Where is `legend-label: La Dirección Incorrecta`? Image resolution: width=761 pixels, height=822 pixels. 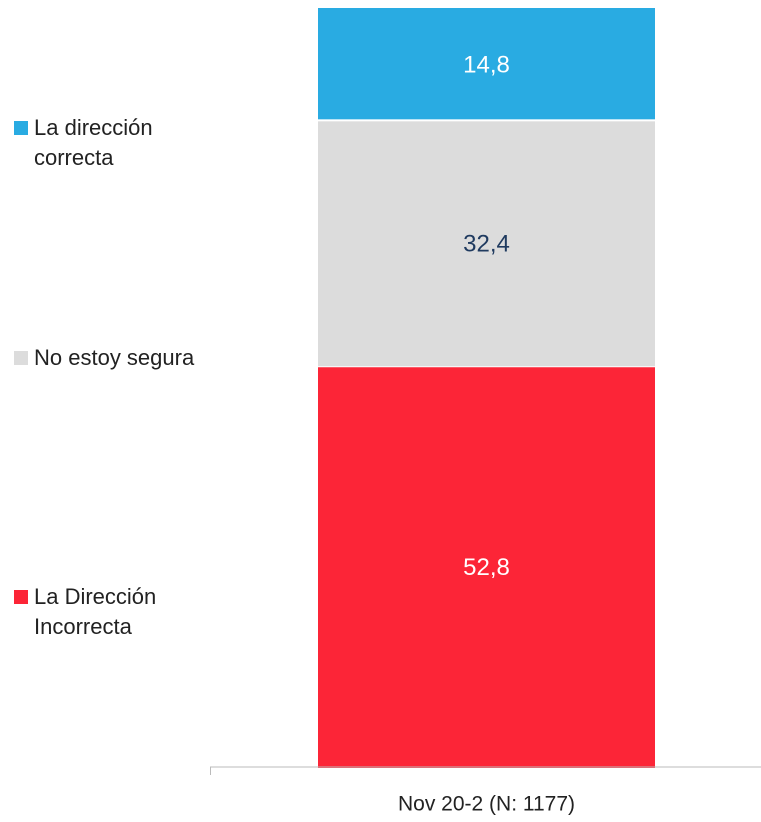 legend-label: La Dirección Incorrecta is located at coordinates (95, 611).